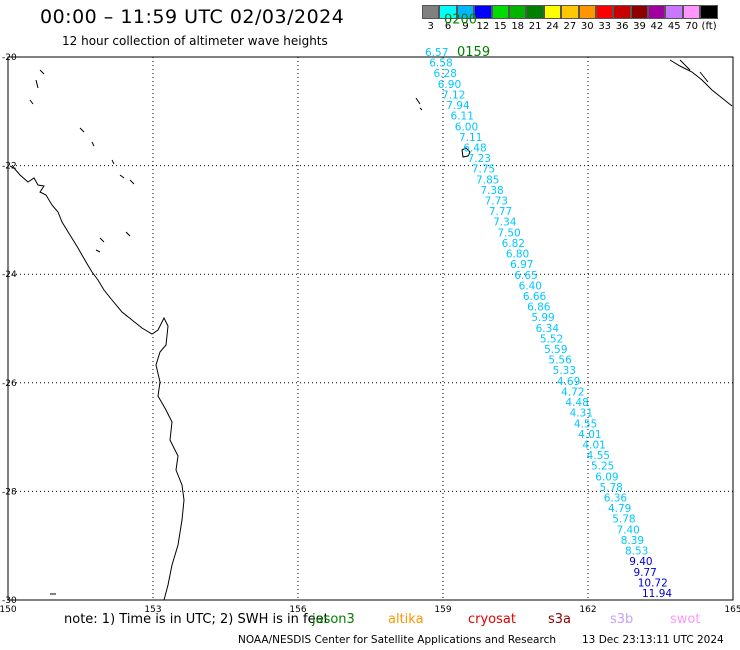 This screenshot has height=650, width=740. What do you see at coordinates (152, 610) in the screenshot?
I see `lon-label: 153` at bounding box center [152, 610].